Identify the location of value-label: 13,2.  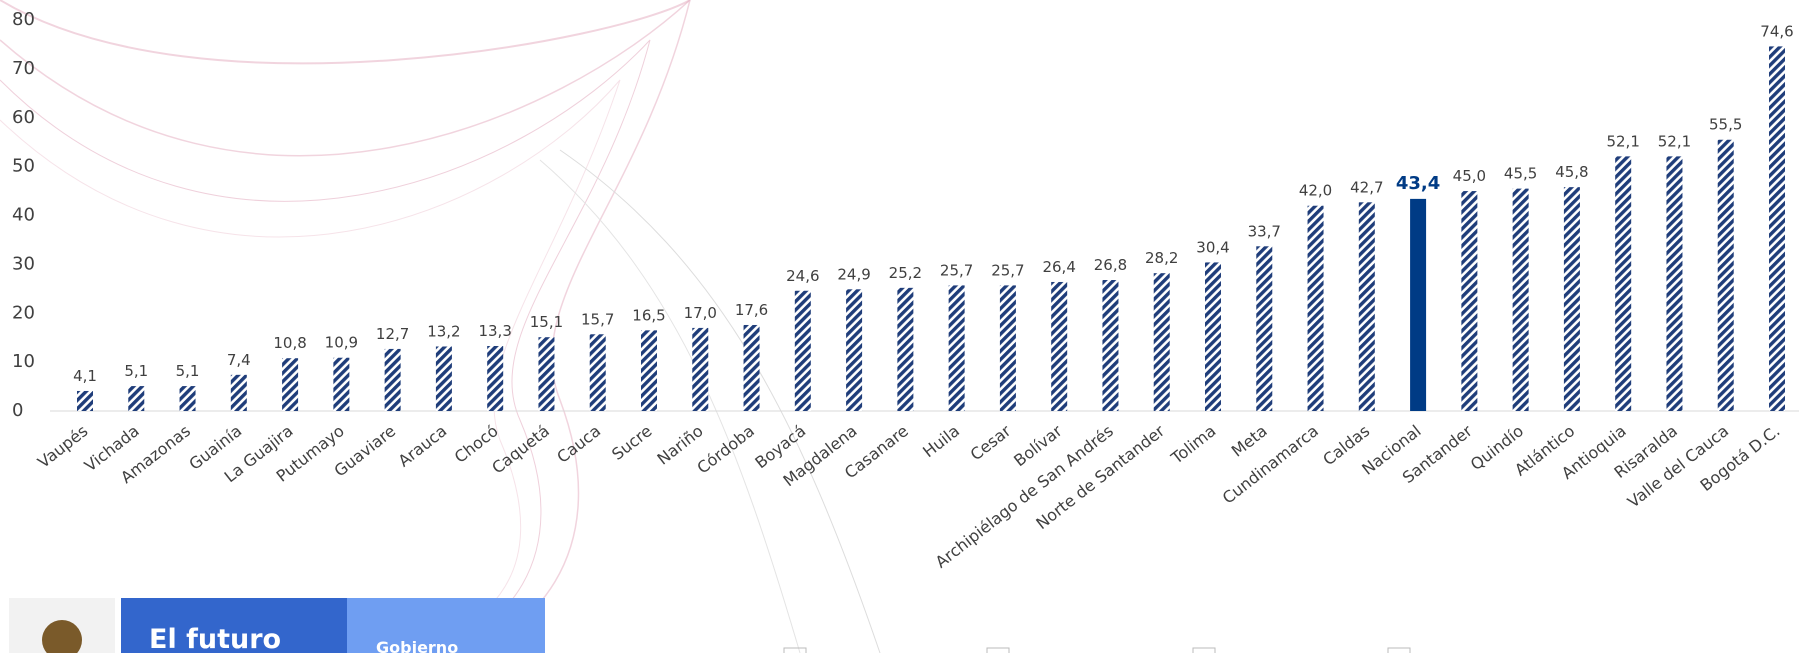
(443, 331).